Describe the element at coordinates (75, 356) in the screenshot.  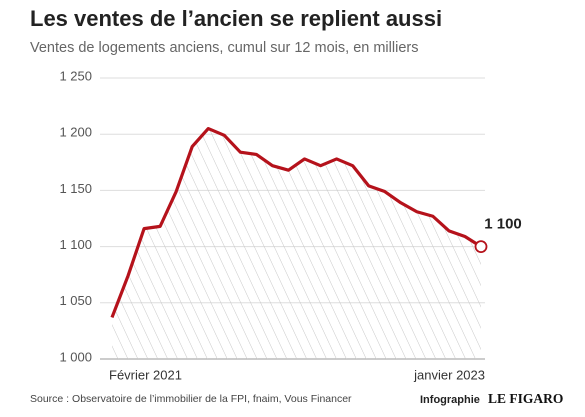
I see `y-tick-label: 1 000` at that location.